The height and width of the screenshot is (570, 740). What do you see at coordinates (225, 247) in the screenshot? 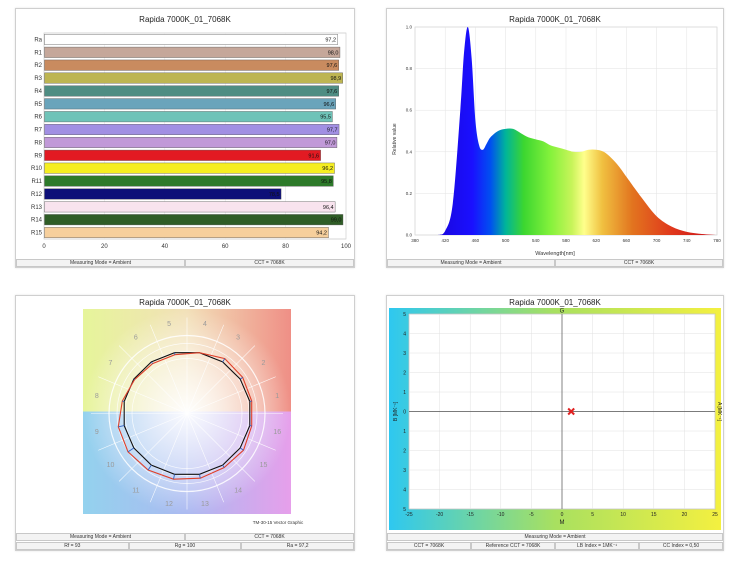
I see `cri-x-tick-label: 60` at bounding box center [225, 247].